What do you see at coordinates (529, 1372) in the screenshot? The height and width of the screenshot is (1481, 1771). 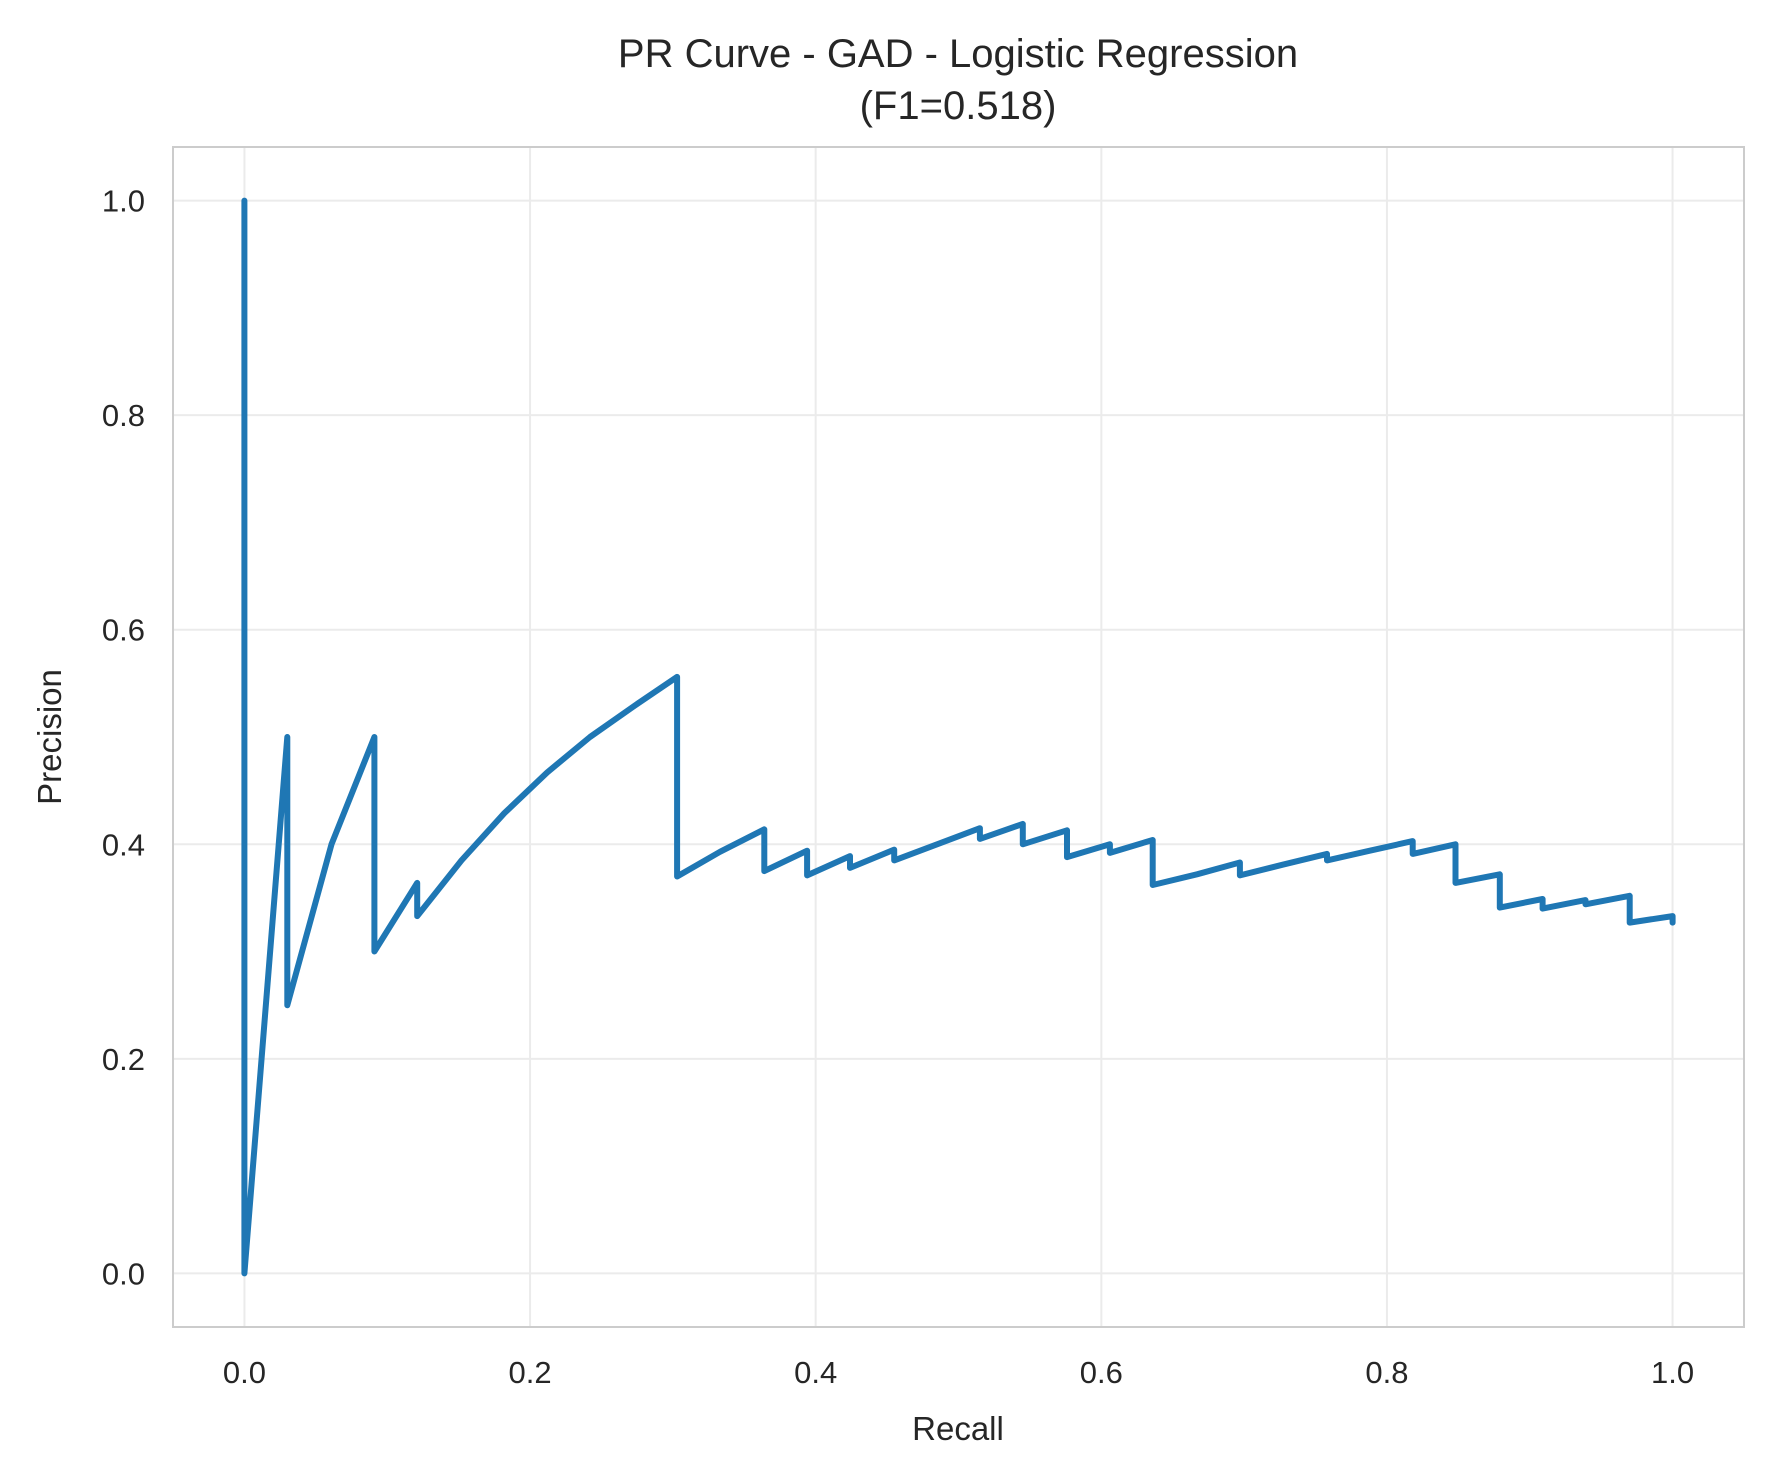 I see `x-tick-label: 0.2` at bounding box center [529, 1372].